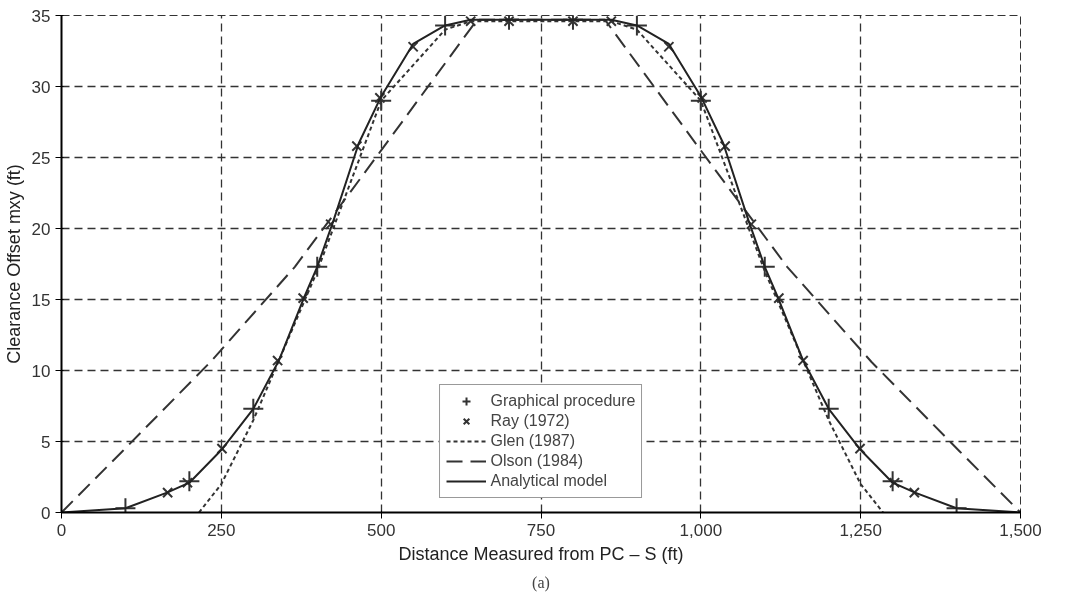 The width and height of the screenshot is (1067, 599). What do you see at coordinates (41, 16) in the screenshot?
I see `y-tick-label: 35` at bounding box center [41, 16].